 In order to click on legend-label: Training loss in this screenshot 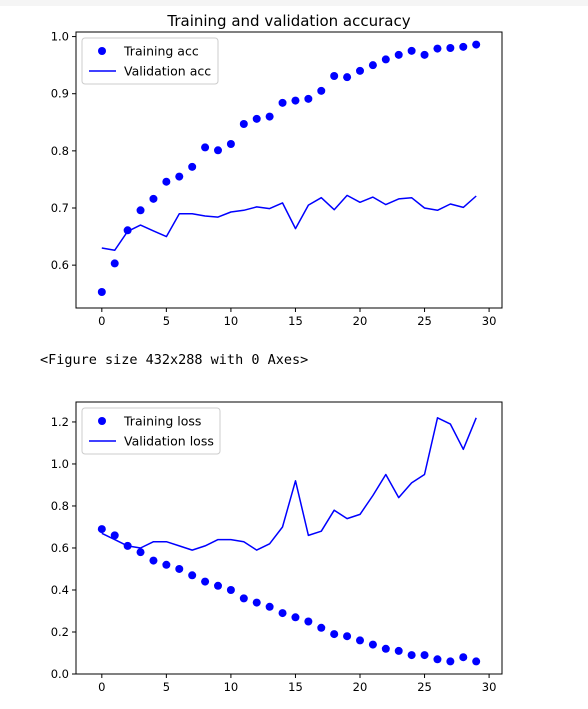, I will do `click(162, 421)`.